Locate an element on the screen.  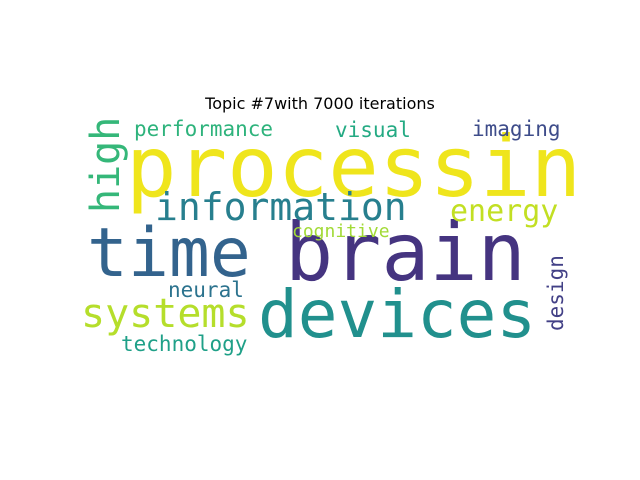
word-energy: energy is located at coordinates (504, 211).